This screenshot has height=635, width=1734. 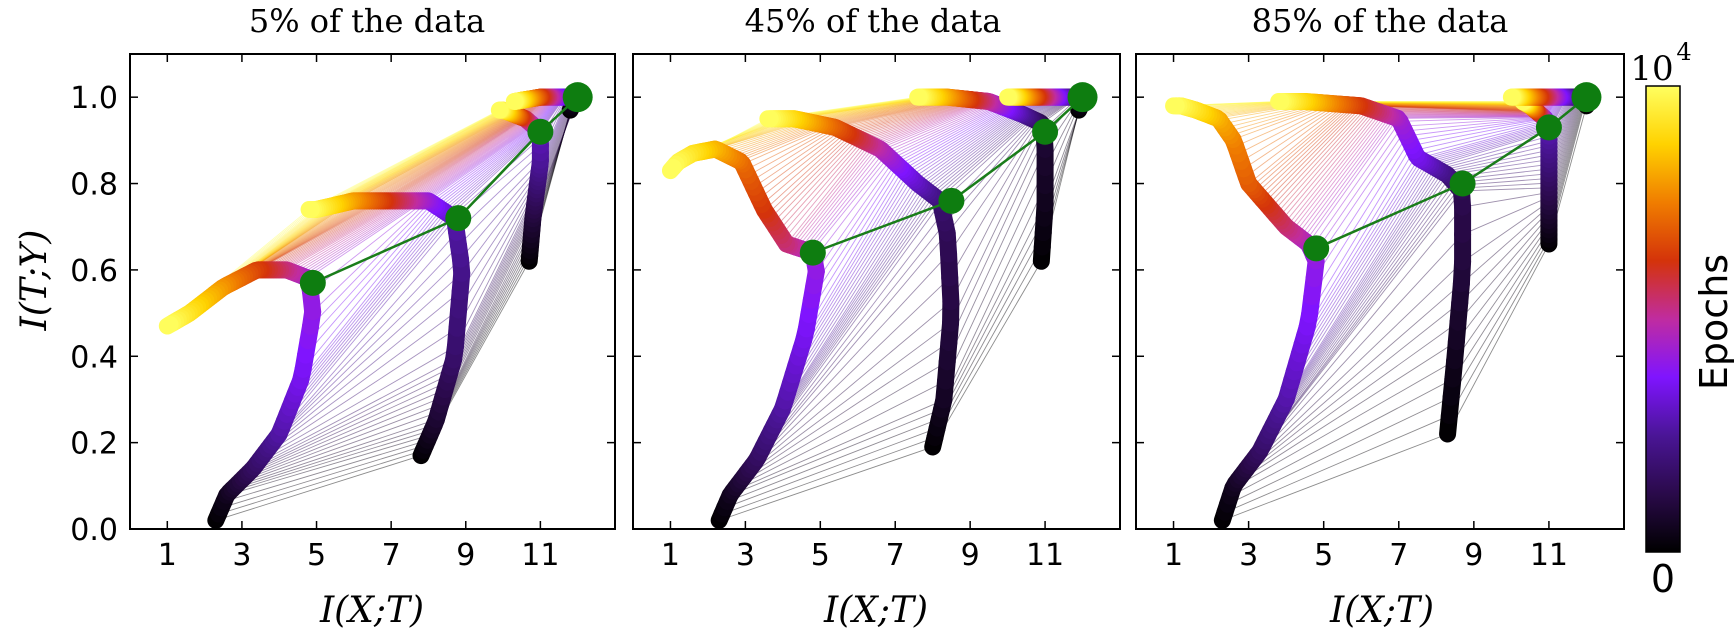 What do you see at coordinates (1663, 579) in the screenshot?
I see `colorbar-min-label: 0` at bounding box center [1663, 579].